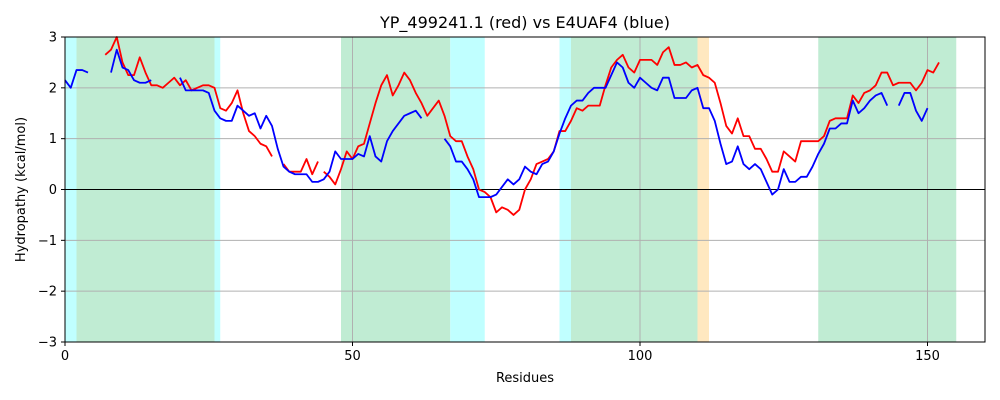 The width and height of the screenshot is (1000, 400). Describe the element at coordinates (525, 378) in the screenshot. I see `x-axis-title: Residues` at that location.